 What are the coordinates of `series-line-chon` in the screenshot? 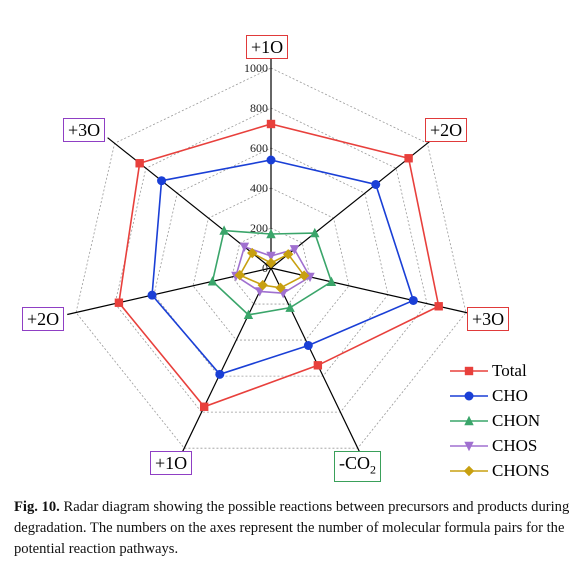 It's located at (272, 272).